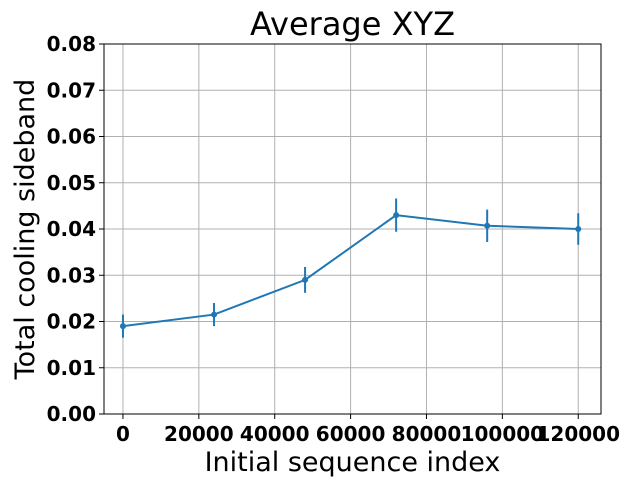 The image size is (630, 487). I want to click on x-tick-label: 20000, so click(199, 434).